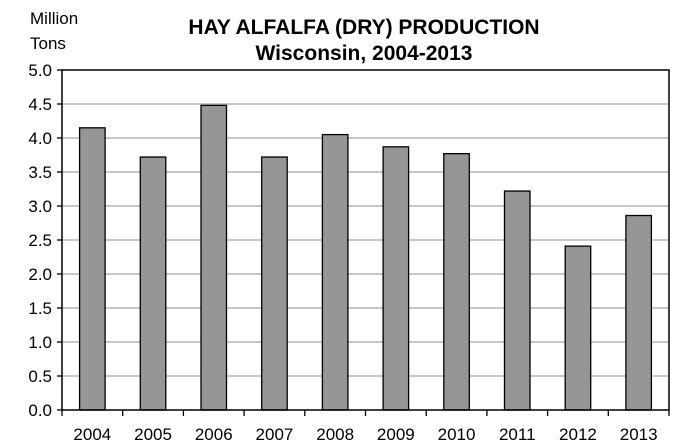 This screenshot has height=444, width=681. I want to click on bar-2006, so click(214, 257).